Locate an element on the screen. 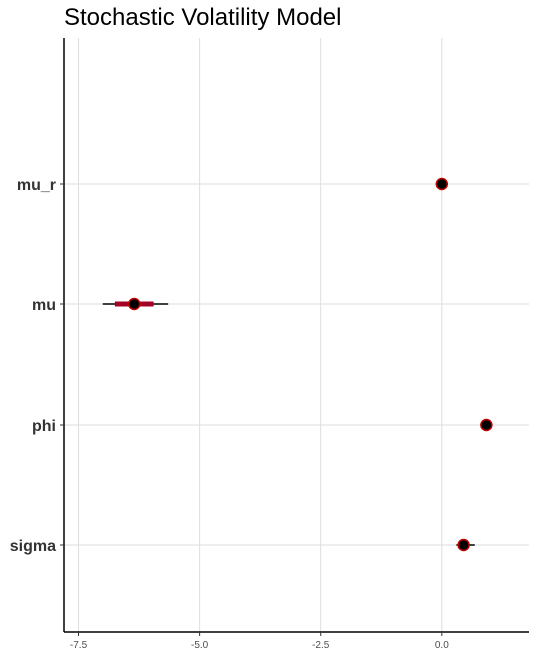  median-point-mu is located at coordinates (134, 304).